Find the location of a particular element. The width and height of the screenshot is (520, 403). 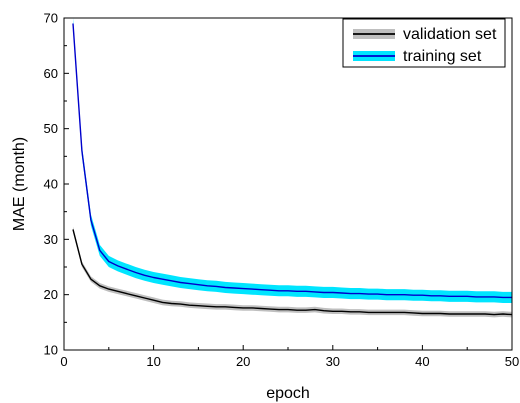

y-tick-label: 70 is located at coordinates (51, 18).